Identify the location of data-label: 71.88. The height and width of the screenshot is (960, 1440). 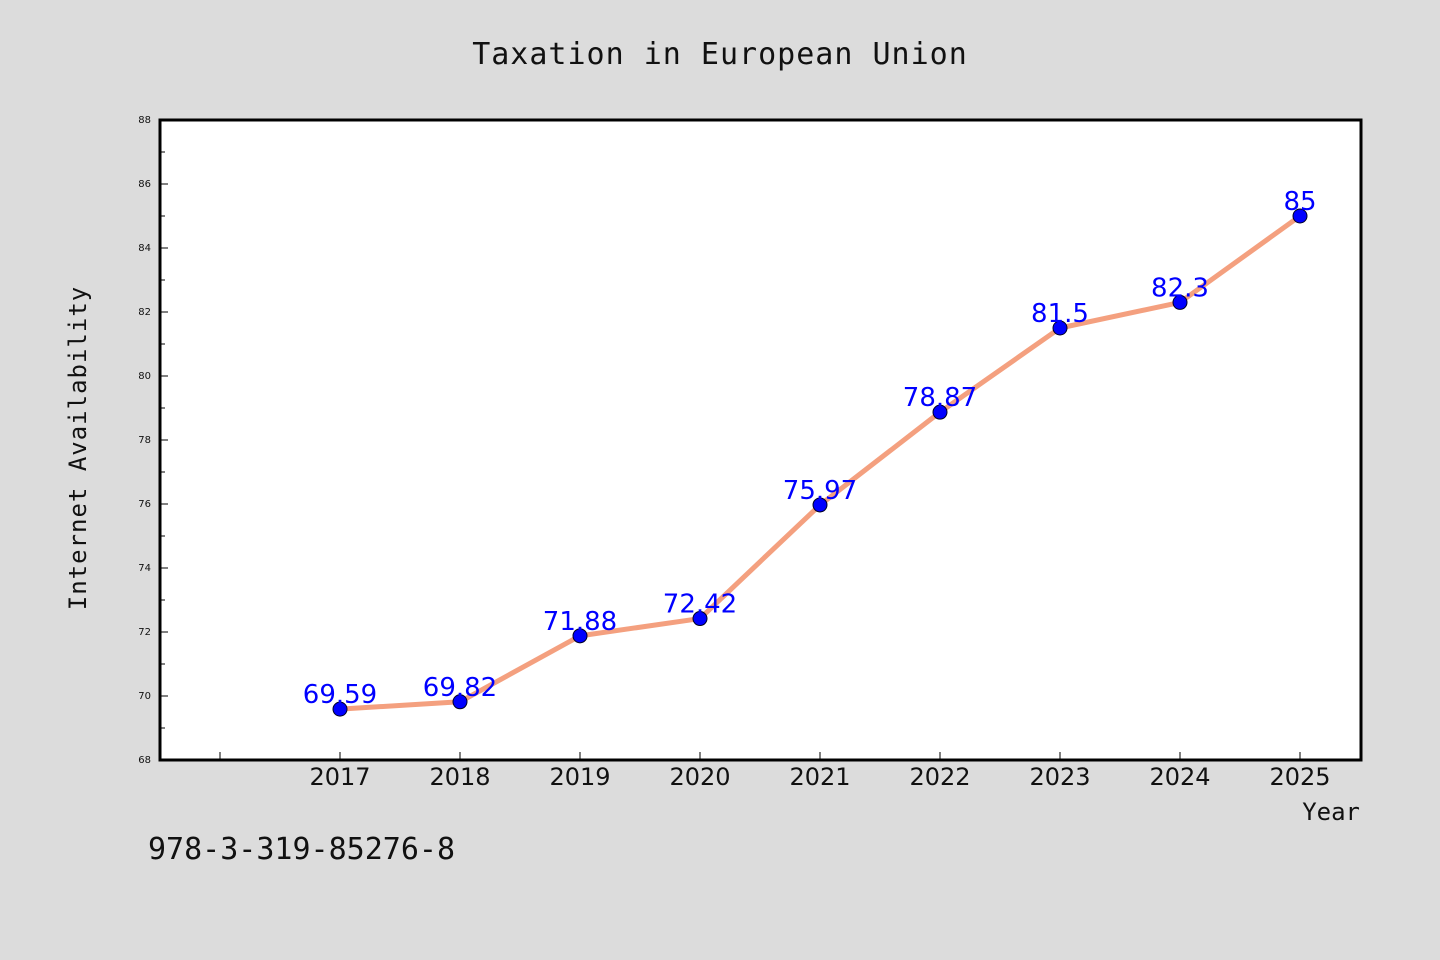
(580, 622).